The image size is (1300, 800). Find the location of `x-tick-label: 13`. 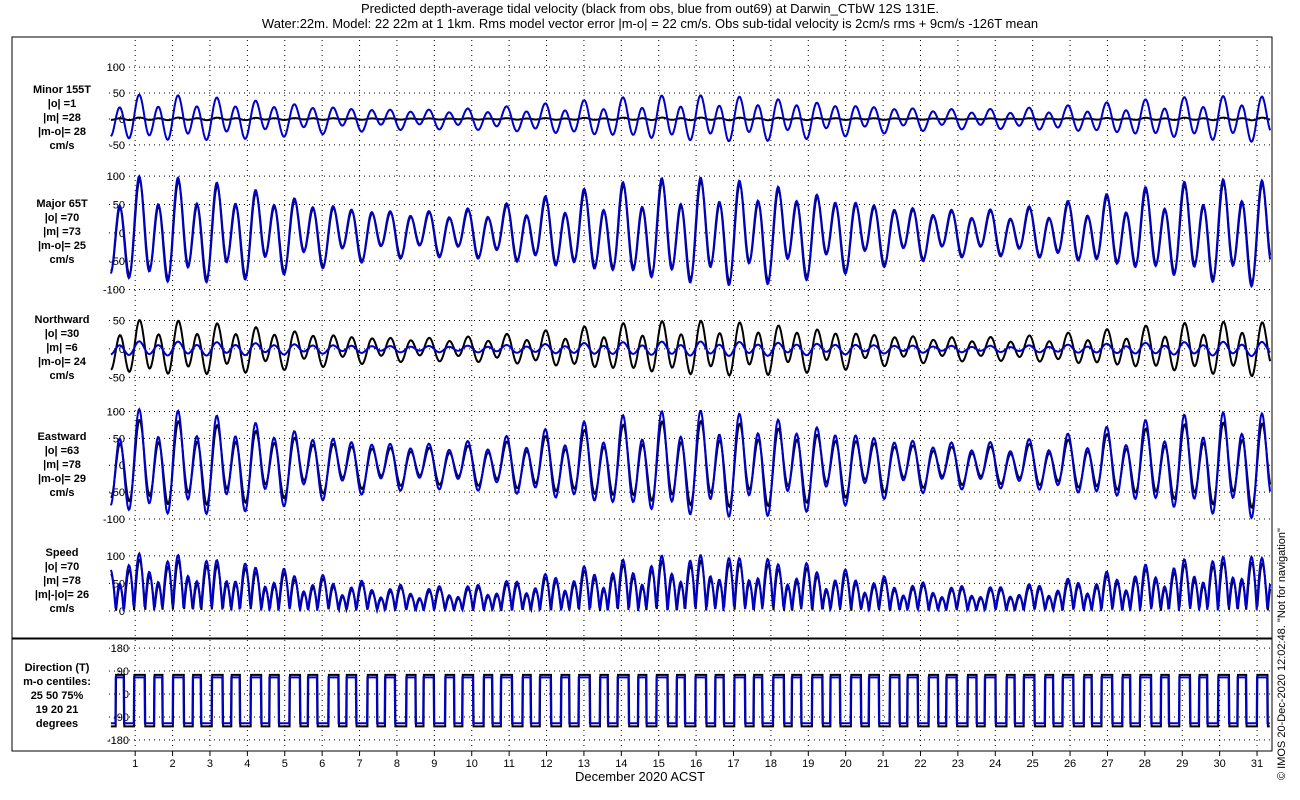

x-tick-label: 13 is located at coordinates (584, 764).